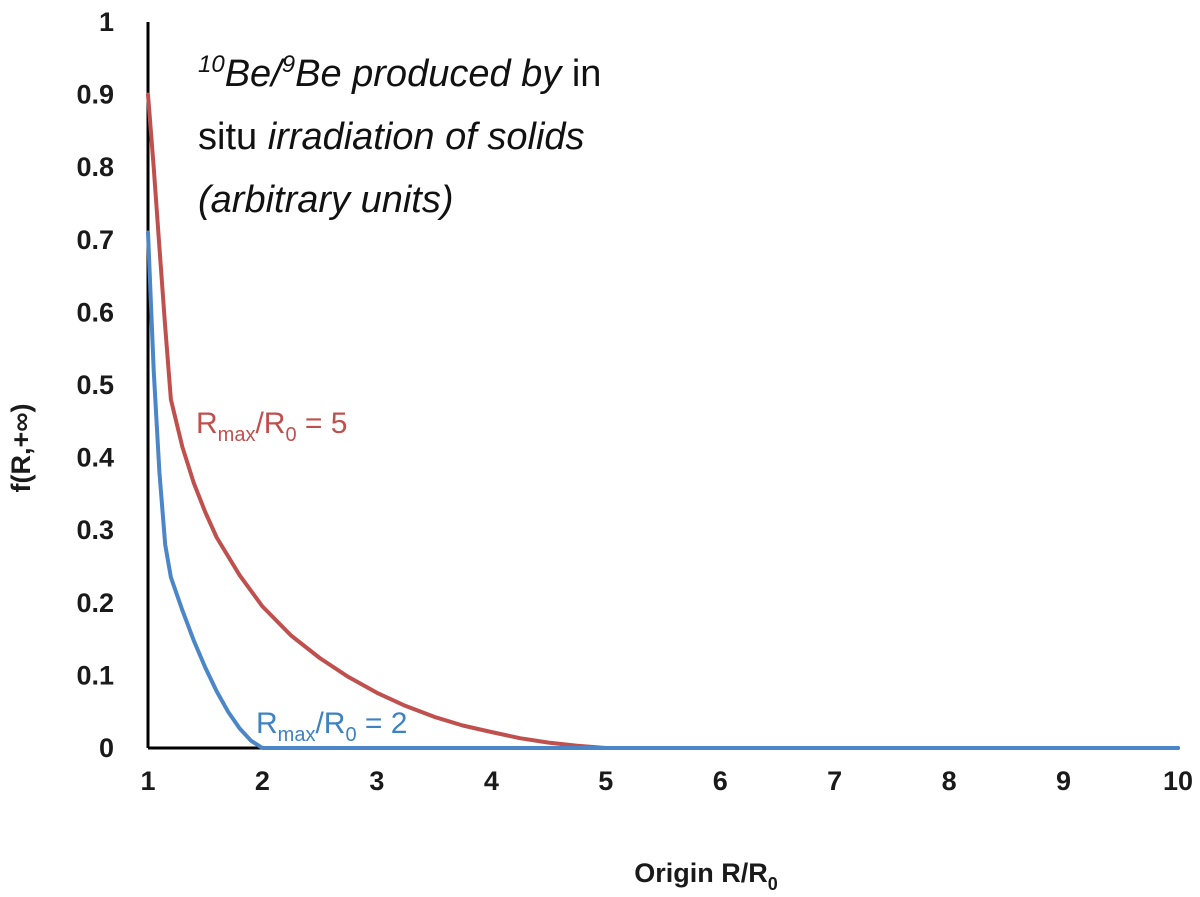 This screenshot has width=1200, height=897. I want to click on y-tick-label: 1, so click(106, 22).